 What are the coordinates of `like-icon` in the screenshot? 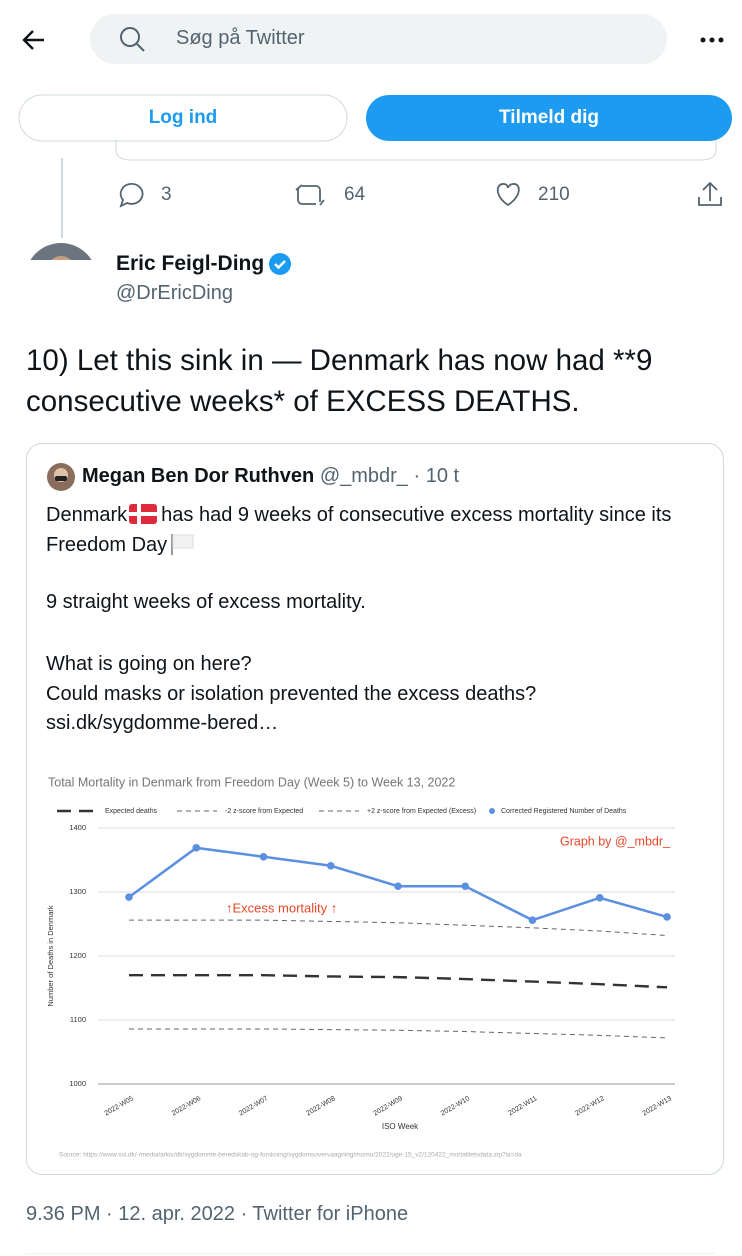 It's located at (508, 195).